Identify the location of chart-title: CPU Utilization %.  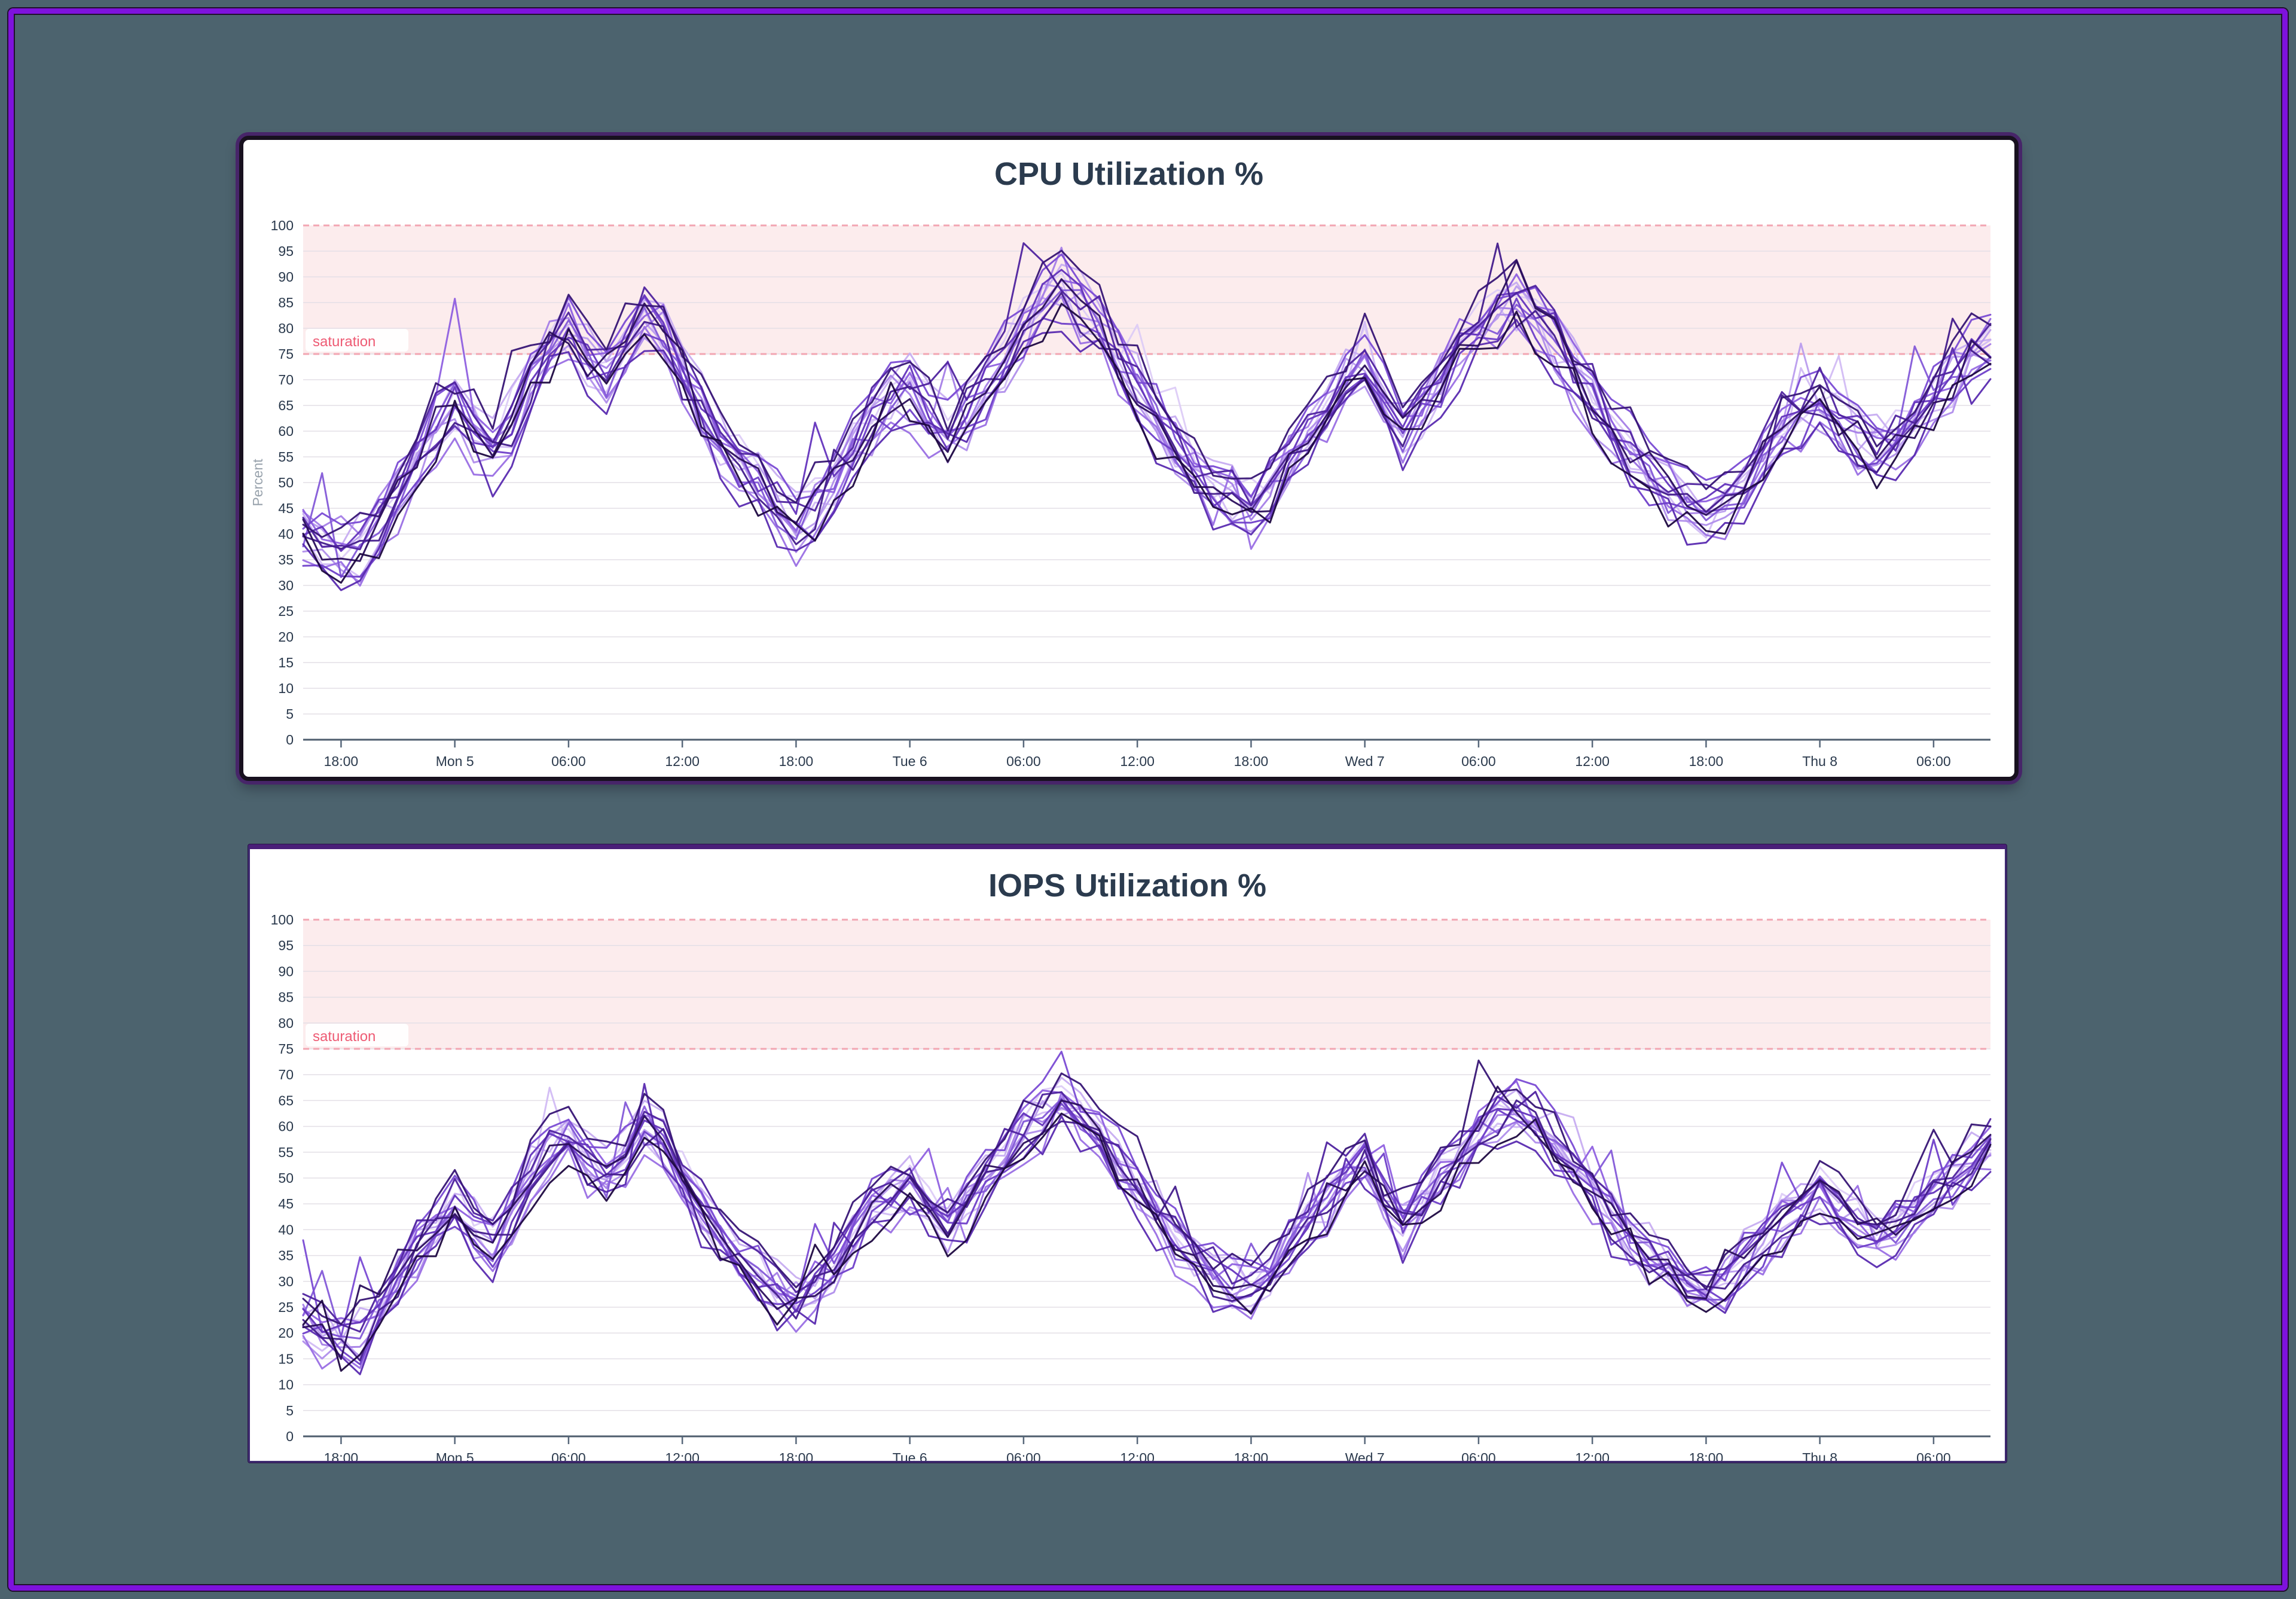
(1128, 174).